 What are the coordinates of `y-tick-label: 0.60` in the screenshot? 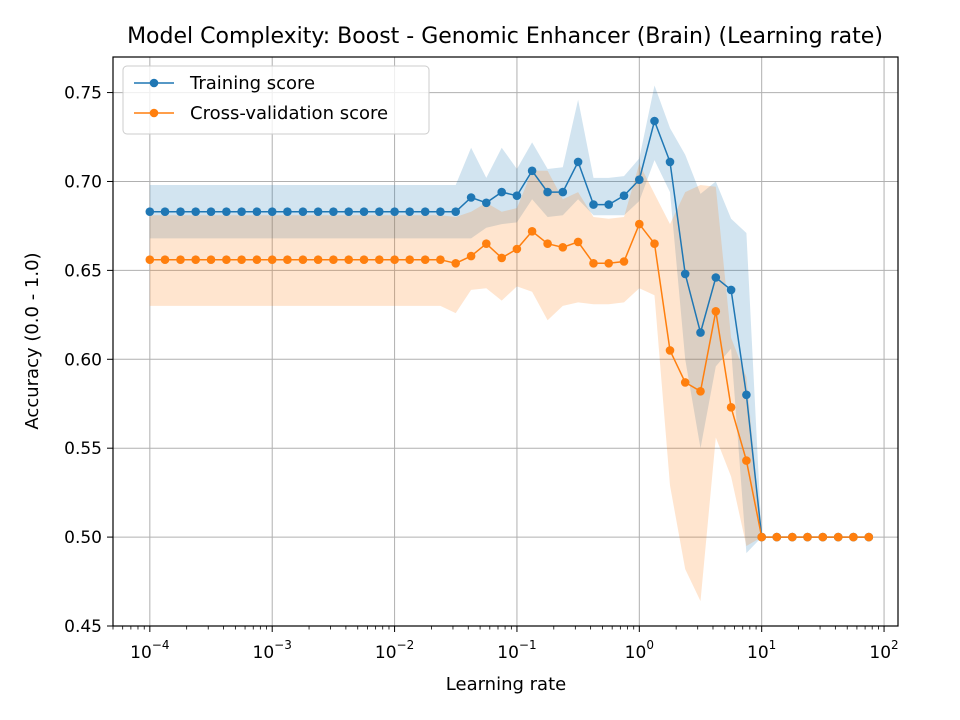 It's located at (83, 360).